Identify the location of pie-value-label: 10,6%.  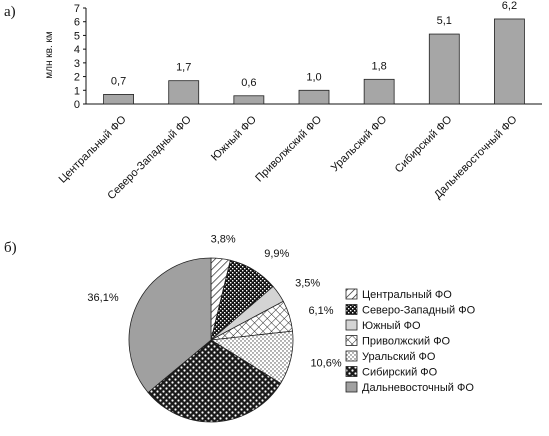
(325, 364).